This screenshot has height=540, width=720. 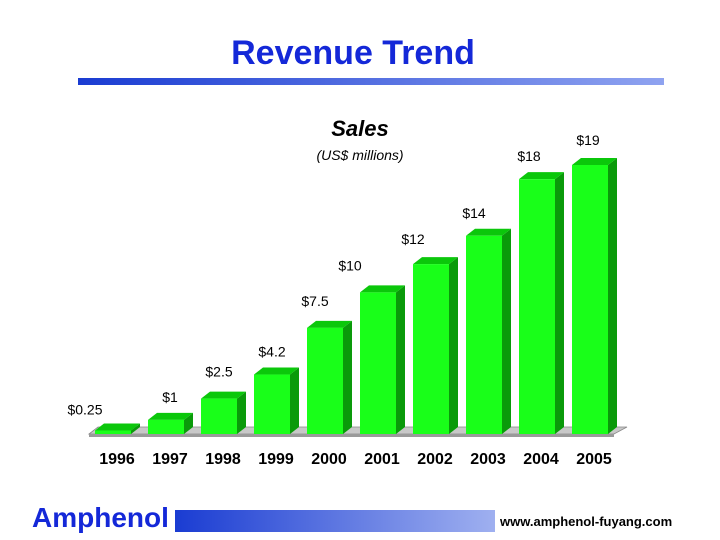 I want to click on bar-1997, so click(x=170, y=423).